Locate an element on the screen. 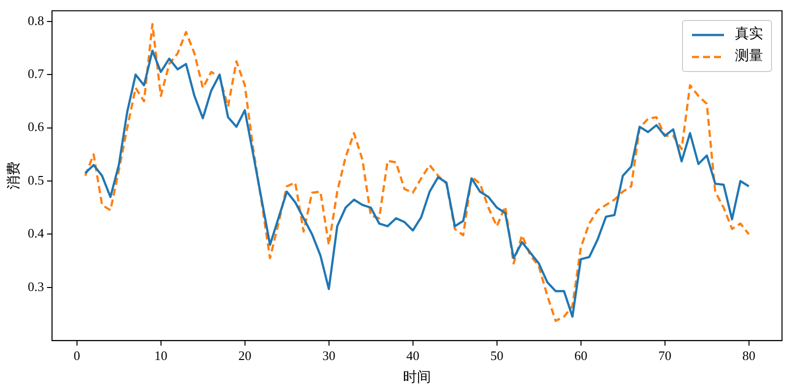 The width and height of the screenshot is (790, 390). x-tick-label: 50 is located at coordinates (497, 355).